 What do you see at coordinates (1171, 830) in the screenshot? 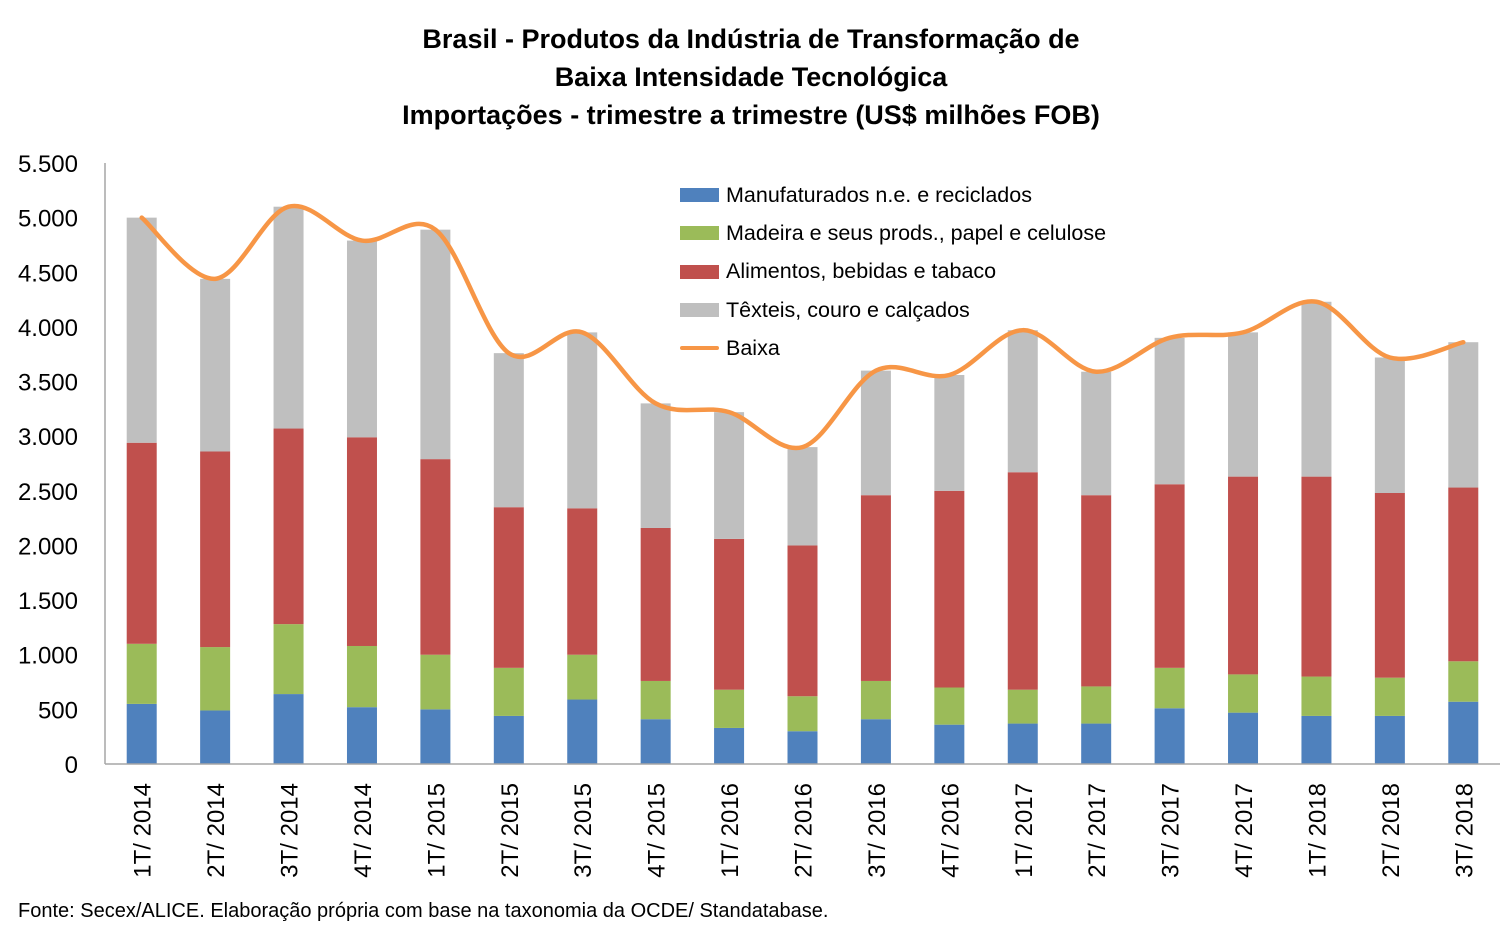
I see `x-tick-label: 3T/ 2017` at bounding box center [1171, 830].